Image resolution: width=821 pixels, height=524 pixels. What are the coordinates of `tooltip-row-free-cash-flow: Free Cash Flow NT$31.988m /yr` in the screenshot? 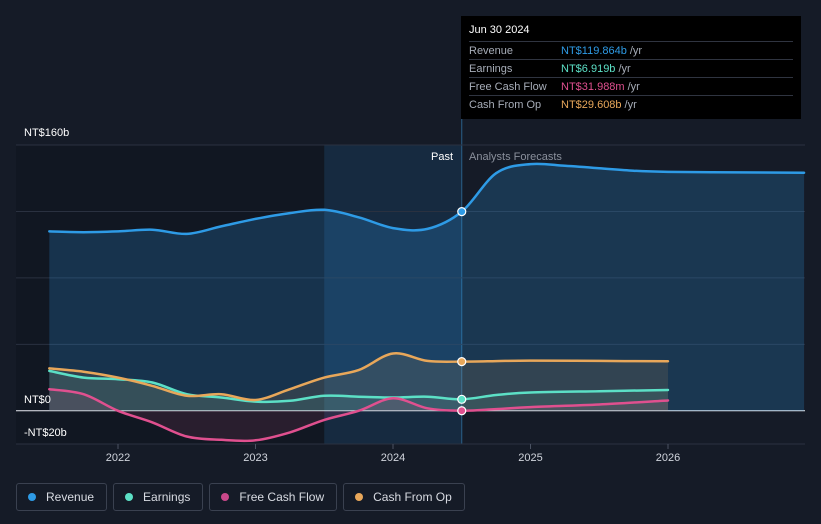 It's located at (631, 86).